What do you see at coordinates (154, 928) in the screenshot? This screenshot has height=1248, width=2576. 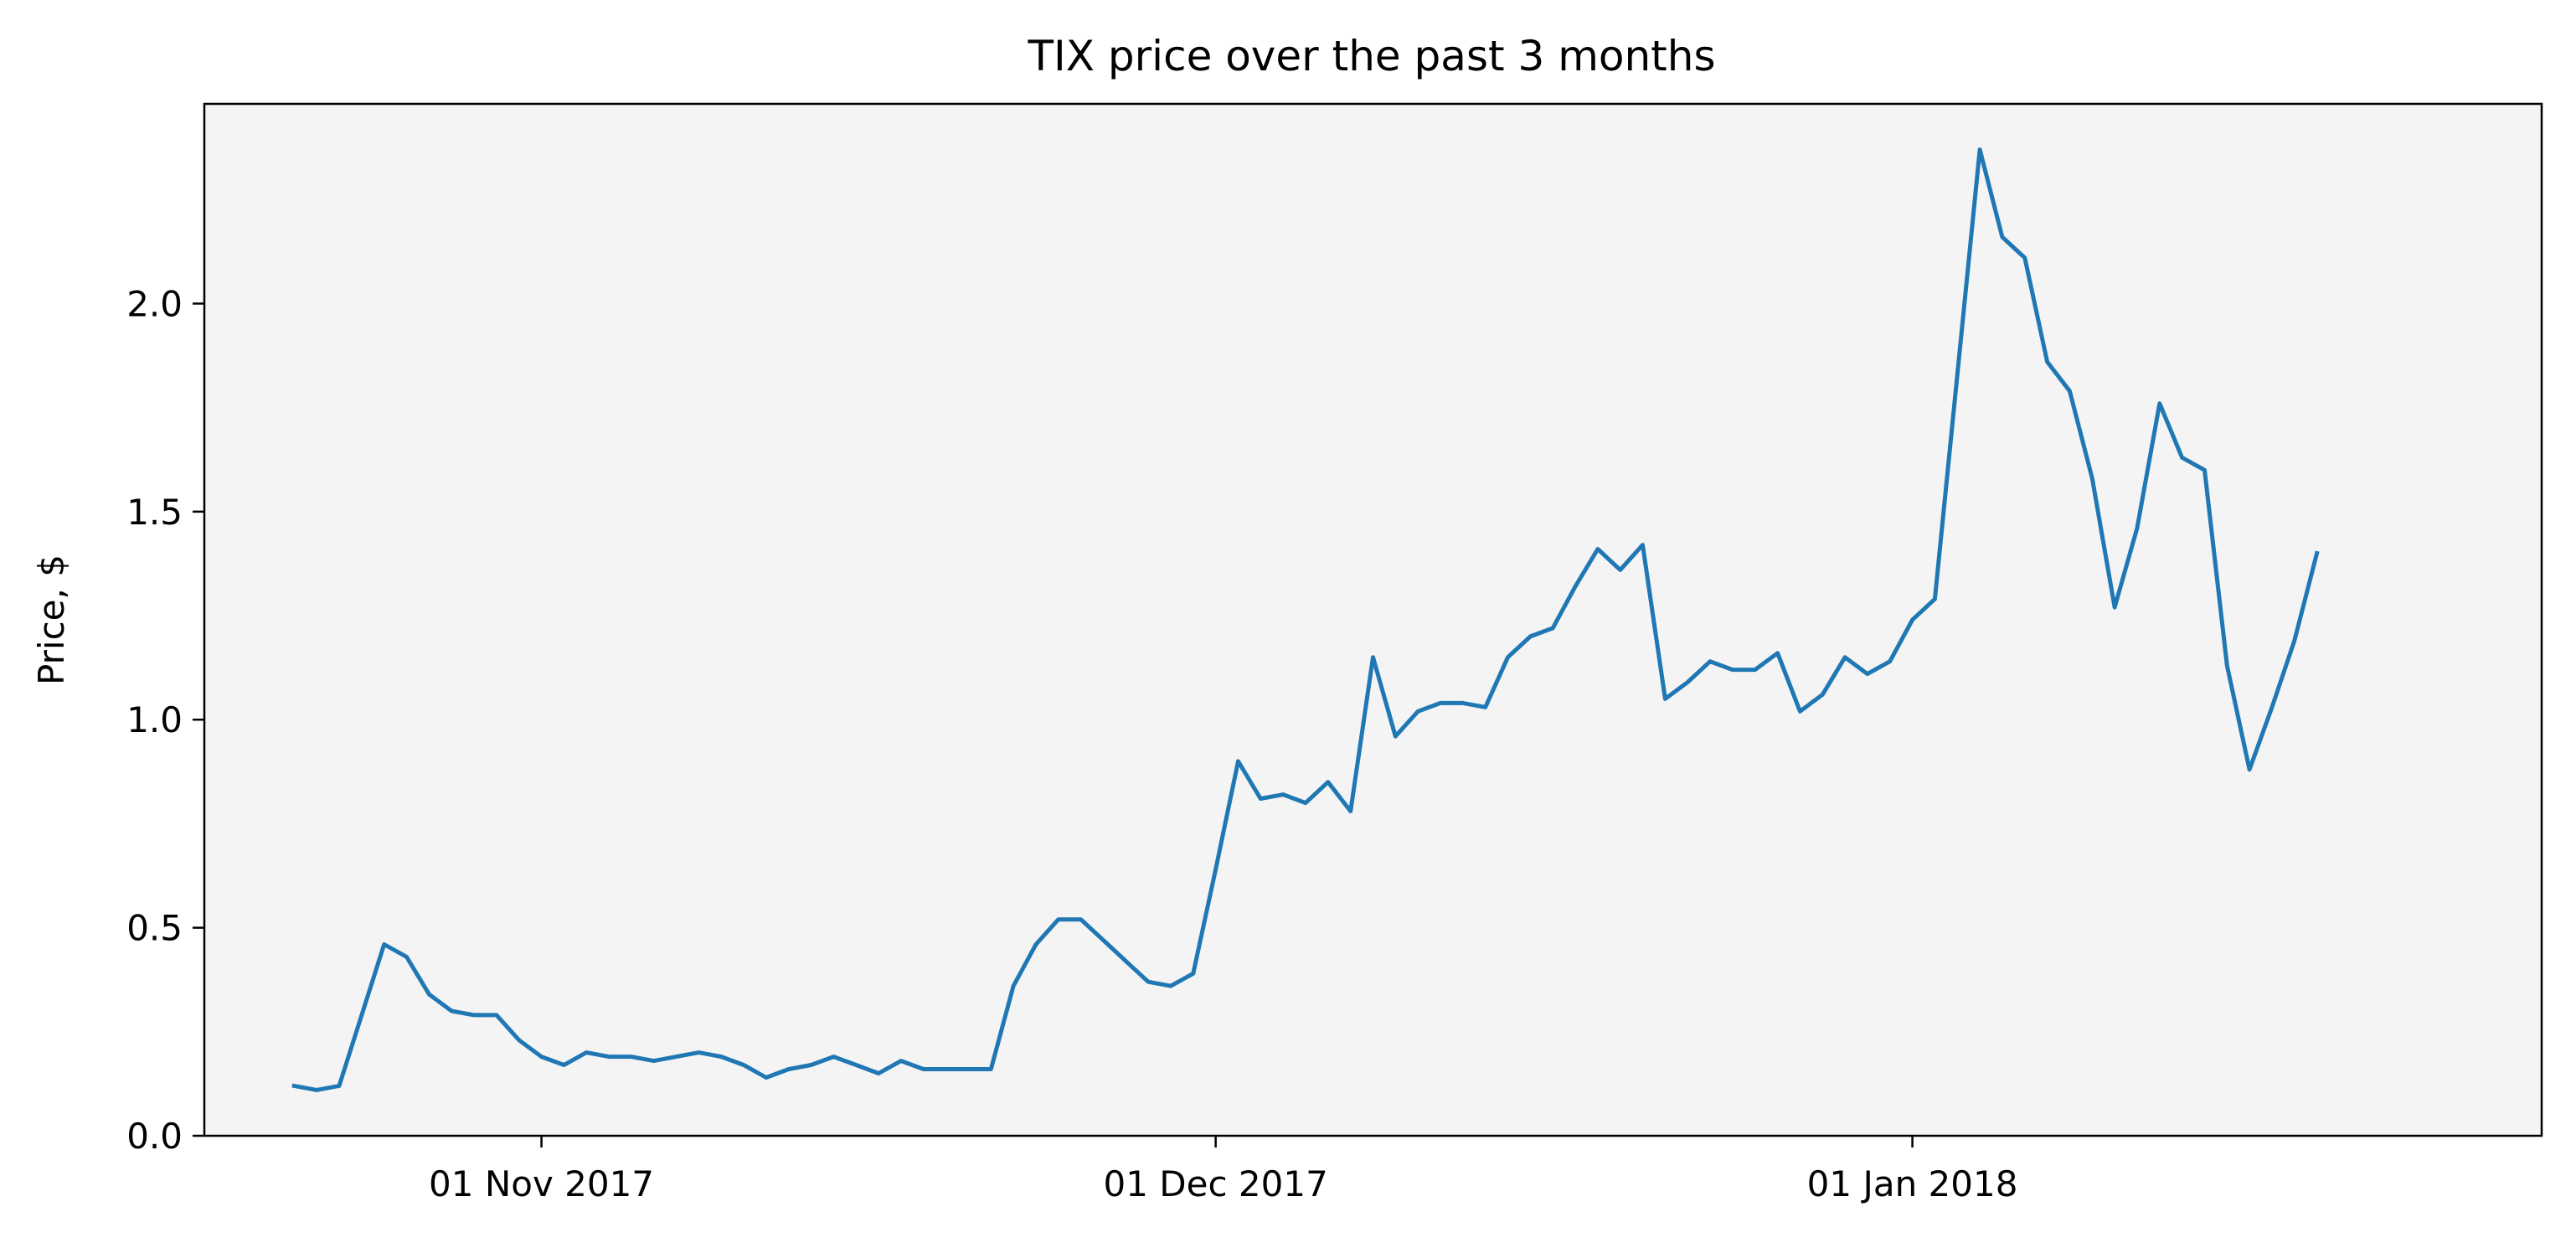 I see `y-tick-label: 0.5` at bounding box center [154, 928].